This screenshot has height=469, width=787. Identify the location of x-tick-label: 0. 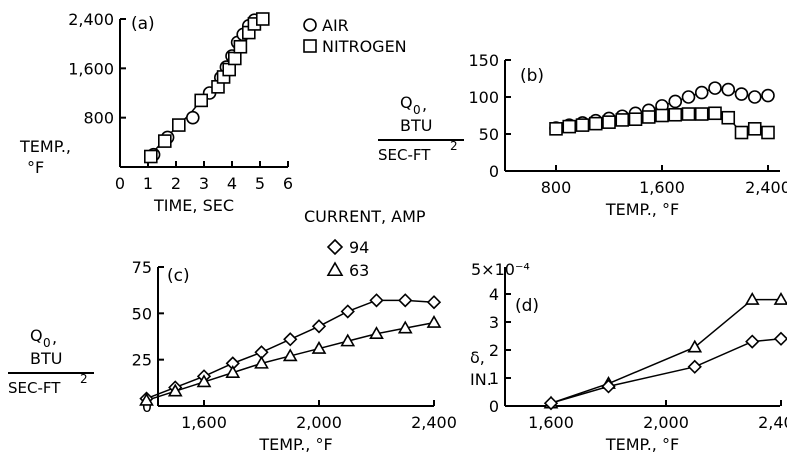
(120, 183).